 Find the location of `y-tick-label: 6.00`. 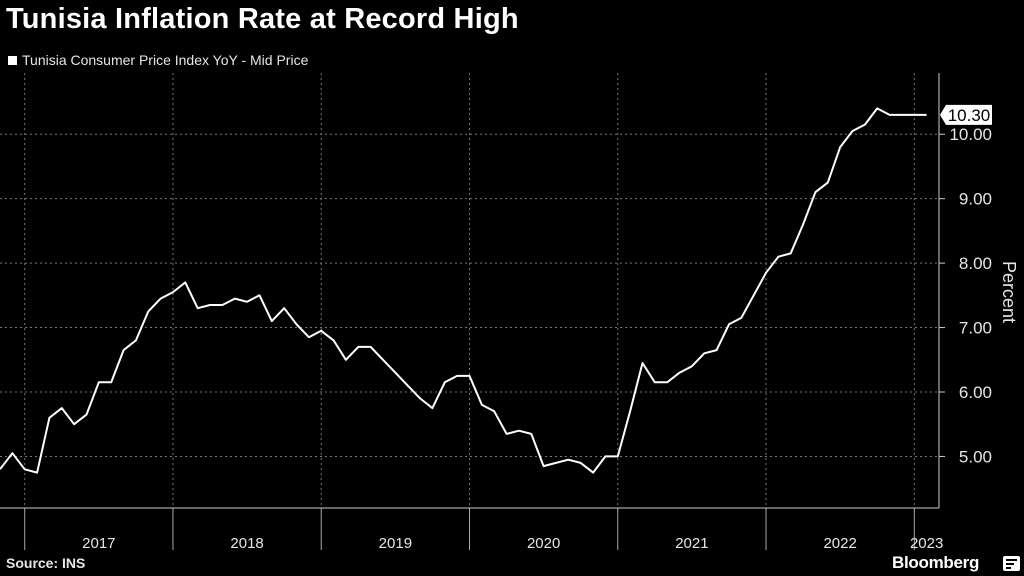

y-tick-label: 6.00 is located at coordinates (975, 392).